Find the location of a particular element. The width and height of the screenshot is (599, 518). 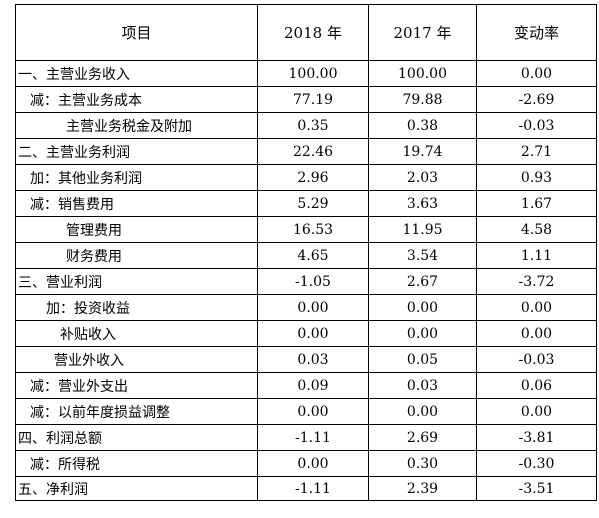

table-row: 加：投资收益 0.00 0.00 0.00 is located at coordinates (306, 307).